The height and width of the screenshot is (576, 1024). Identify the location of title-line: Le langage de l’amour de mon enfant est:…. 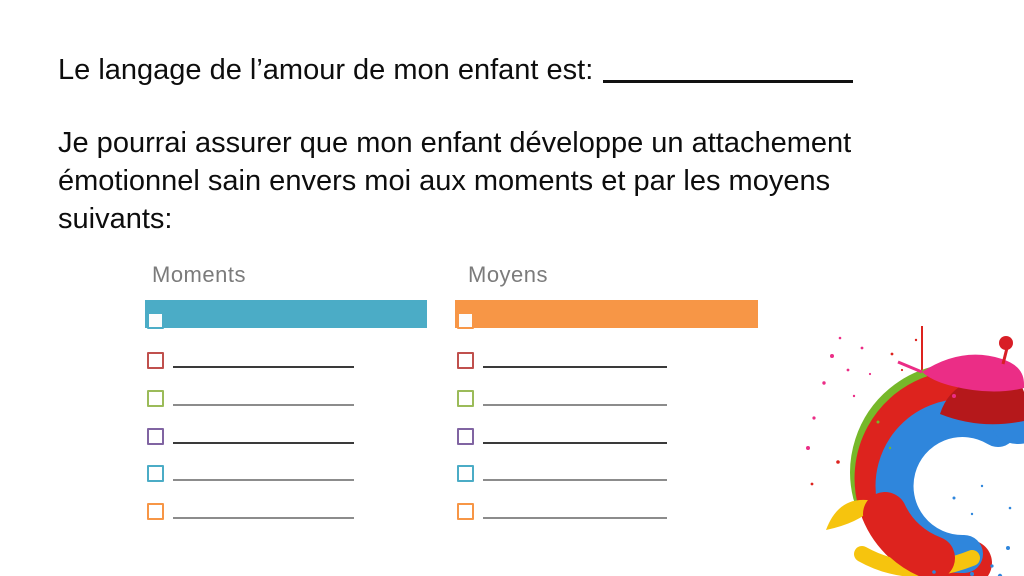
(456, 70).